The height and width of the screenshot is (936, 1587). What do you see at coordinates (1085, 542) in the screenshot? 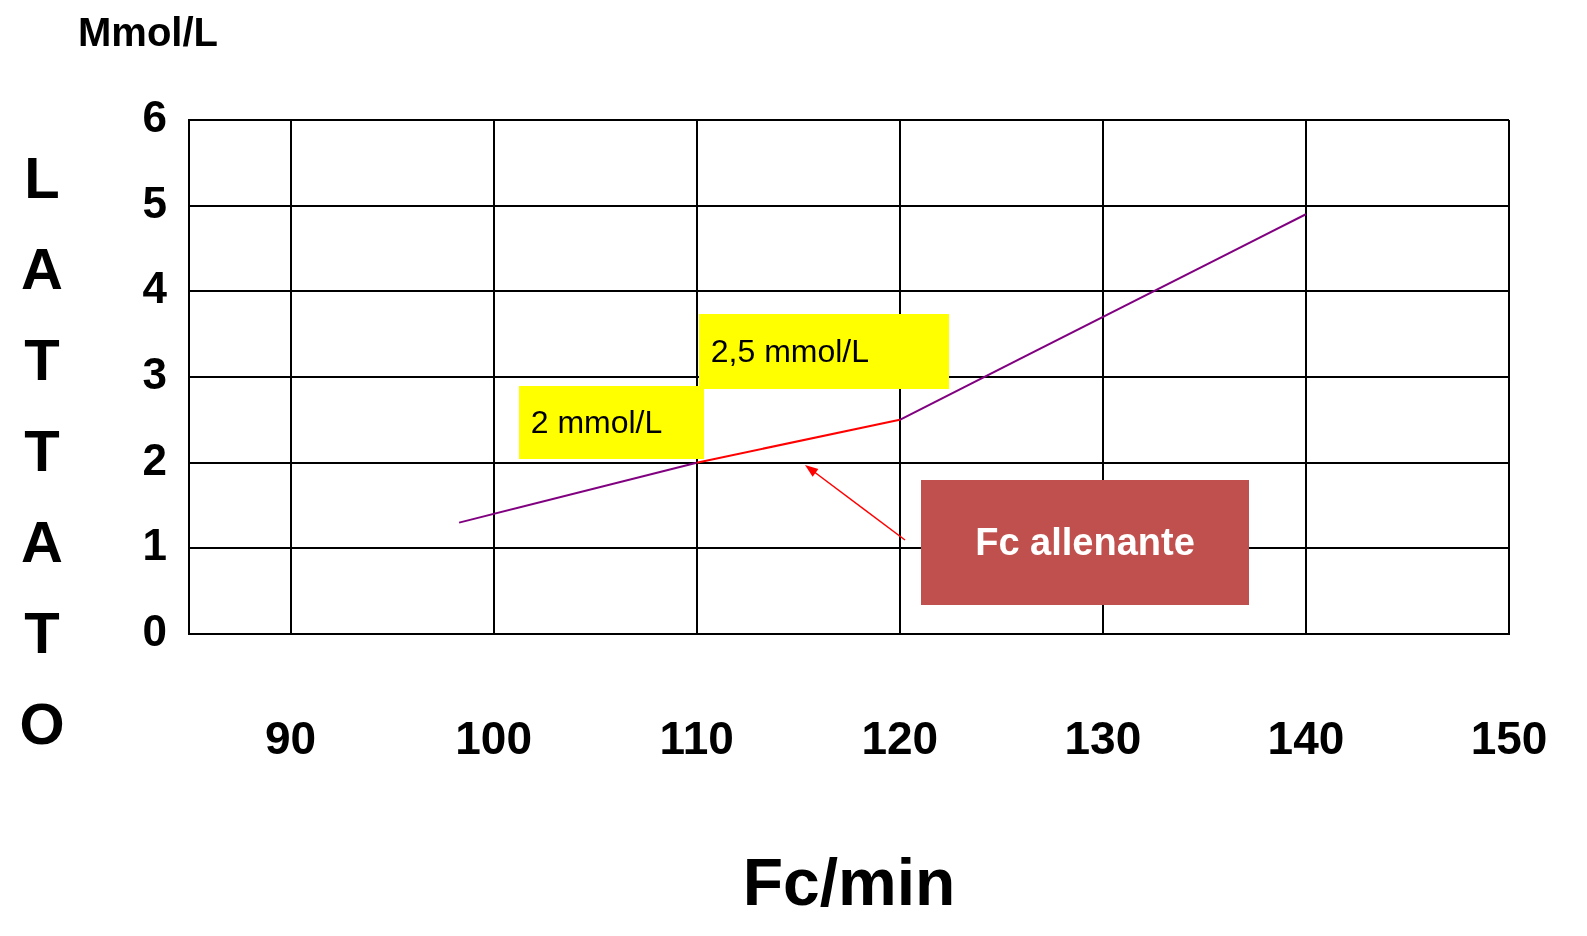
I see `note-box: Fc allenante` at bounding box center [1085, 542].